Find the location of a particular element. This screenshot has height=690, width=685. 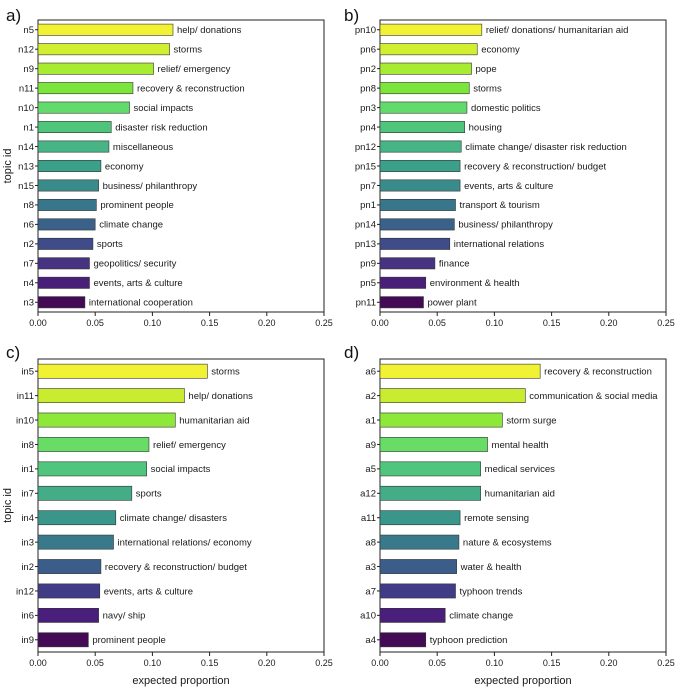

category-label: n8 is located at coordinates (28, 205).